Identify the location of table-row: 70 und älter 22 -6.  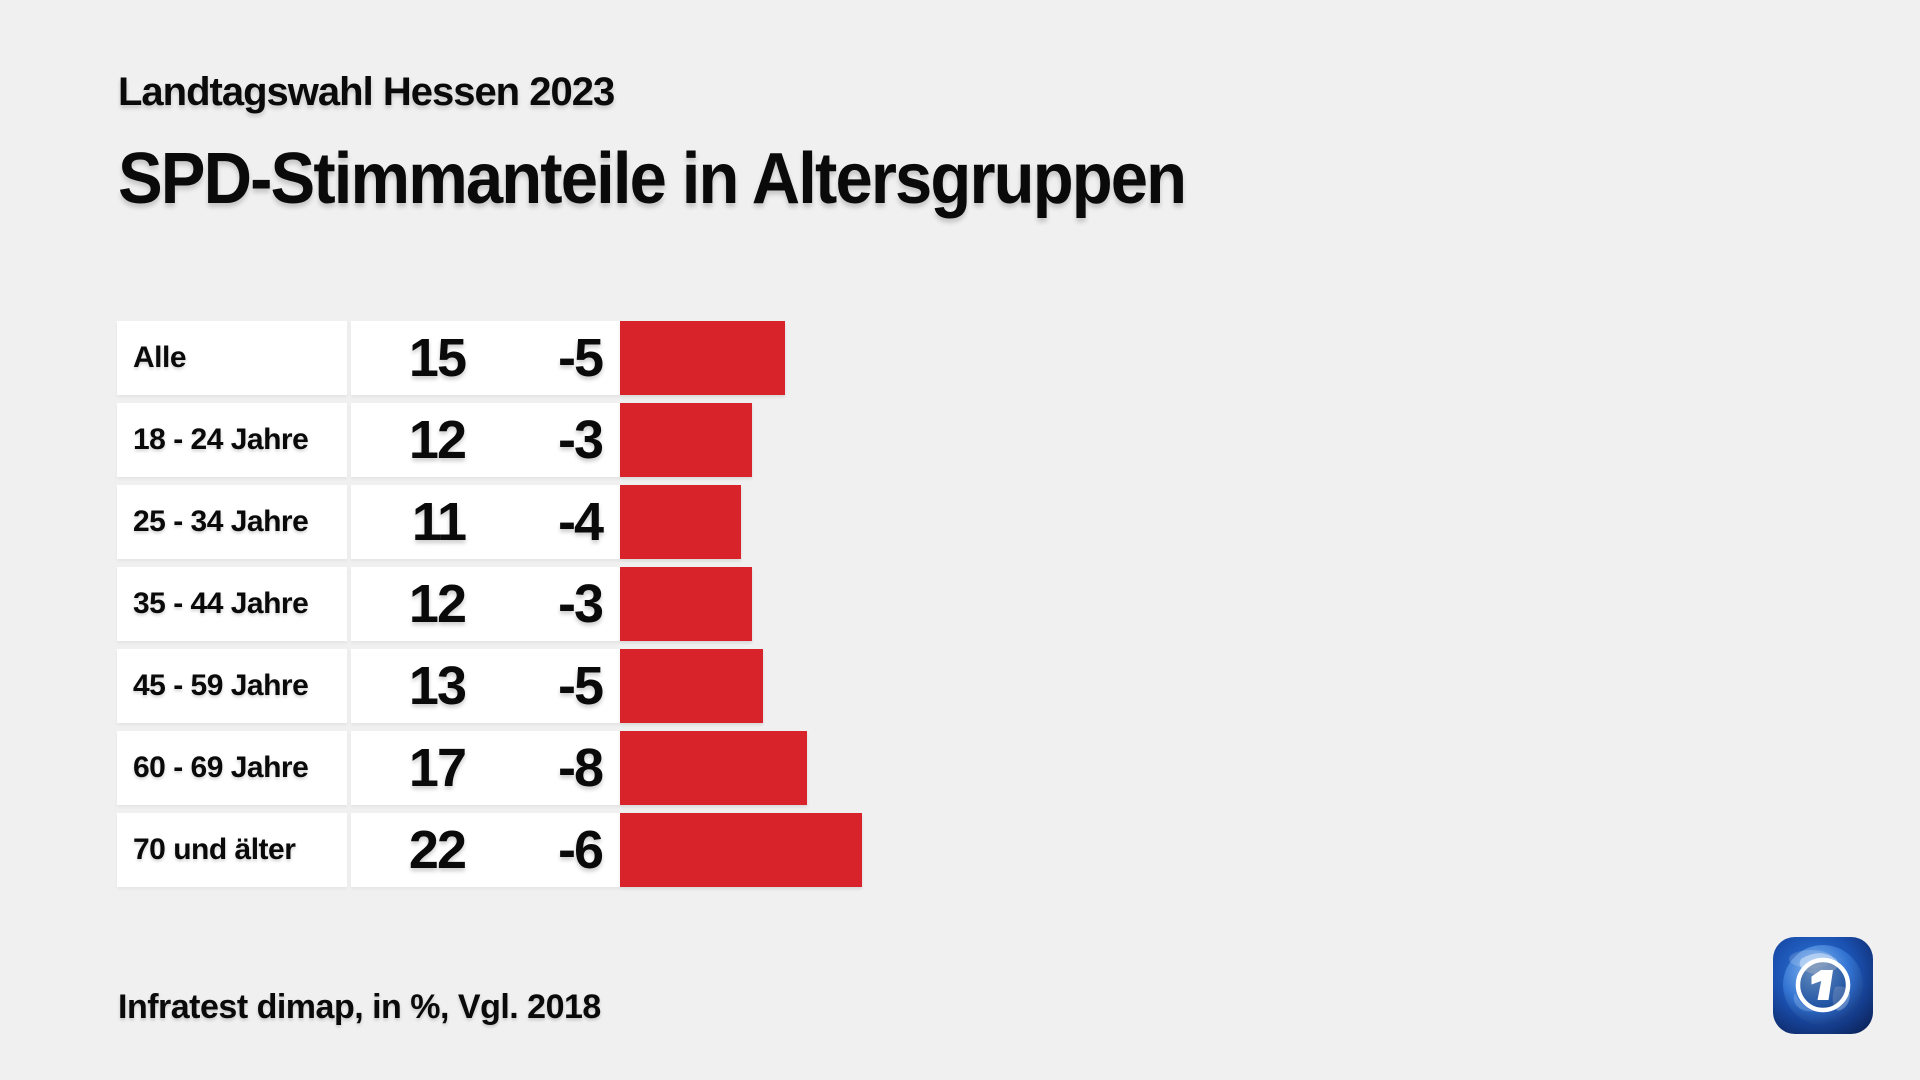
(489, 850).